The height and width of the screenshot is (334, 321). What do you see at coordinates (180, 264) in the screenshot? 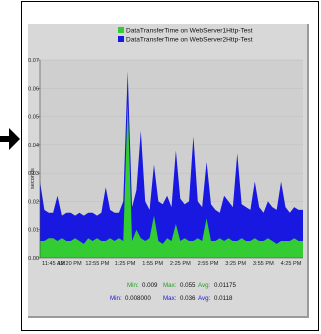
I see `x-tick-label: 2:25 PM` at bounding box center [180, 264].